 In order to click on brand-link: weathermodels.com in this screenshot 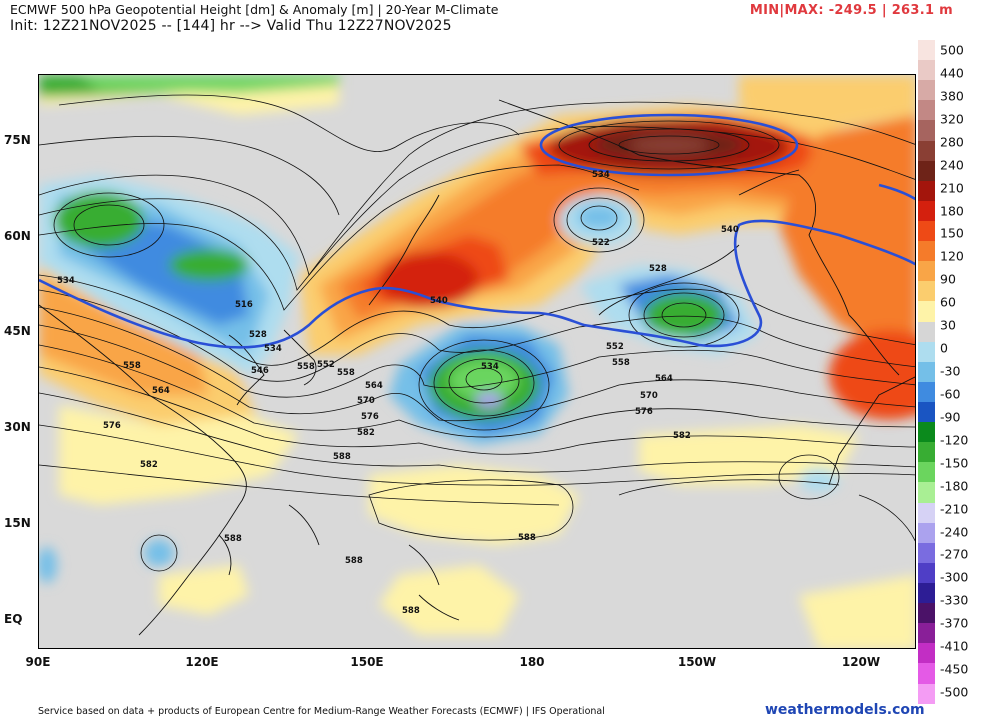, I will do `click(845, 710)`.